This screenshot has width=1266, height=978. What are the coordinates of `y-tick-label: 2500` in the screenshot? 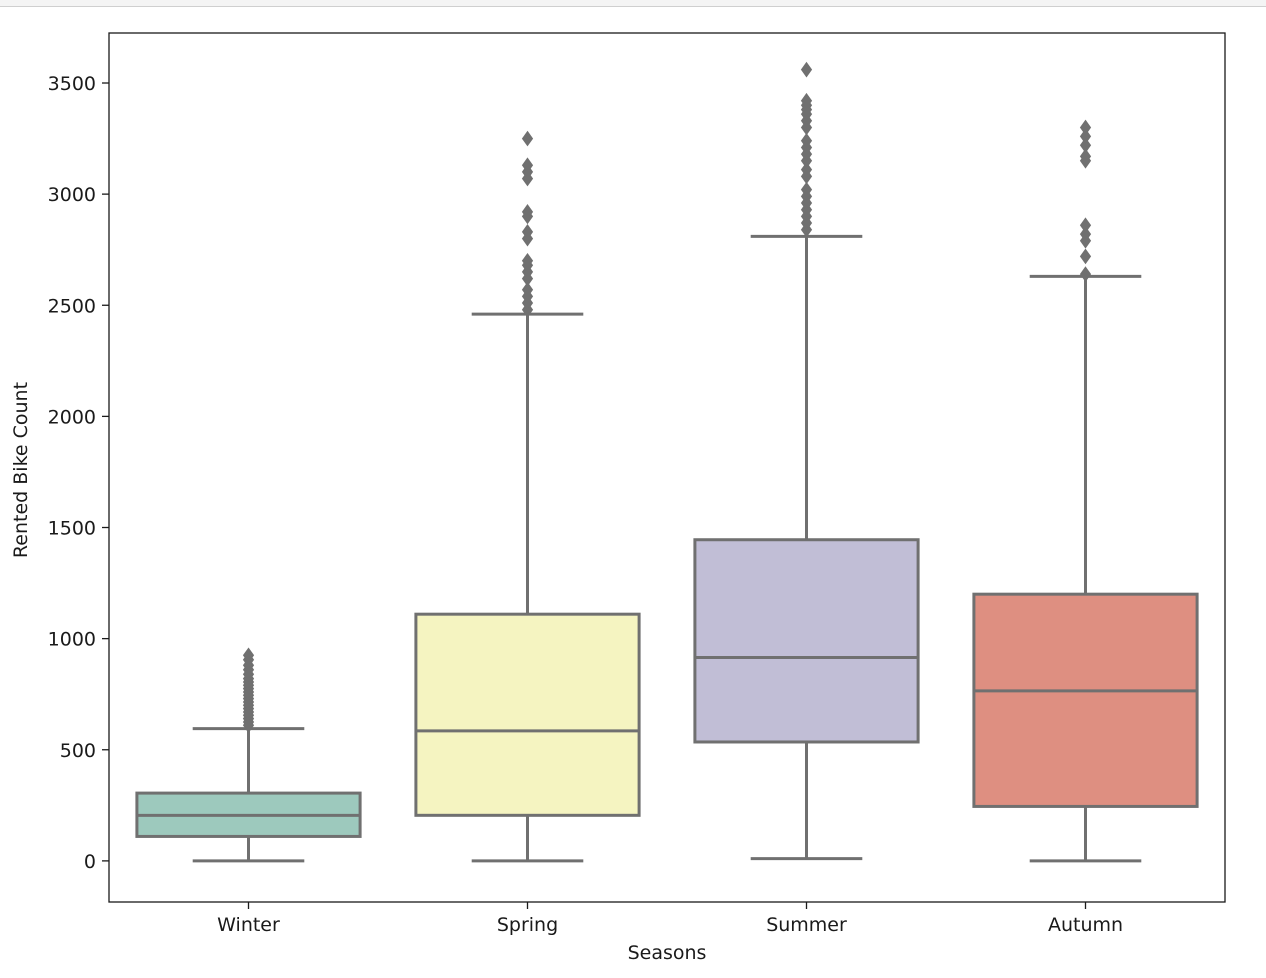 It's located at (72, 306).